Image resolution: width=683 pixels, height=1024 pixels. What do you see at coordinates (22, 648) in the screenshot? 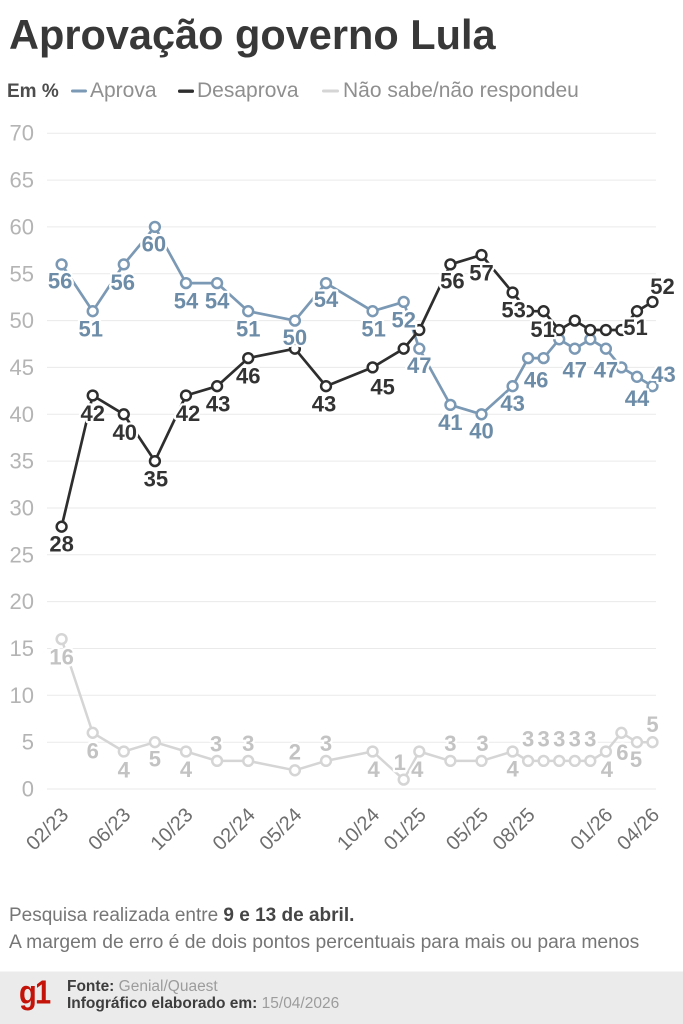
I see `svg-text: 15` at bounding box center [22, 648].